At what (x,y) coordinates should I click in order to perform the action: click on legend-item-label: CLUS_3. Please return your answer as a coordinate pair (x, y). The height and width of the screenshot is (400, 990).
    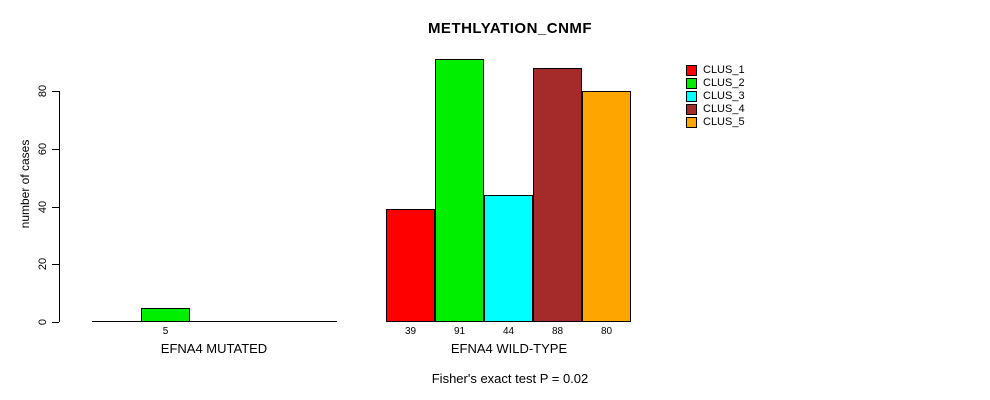
    Looking at the image, I should click on (724, 96).